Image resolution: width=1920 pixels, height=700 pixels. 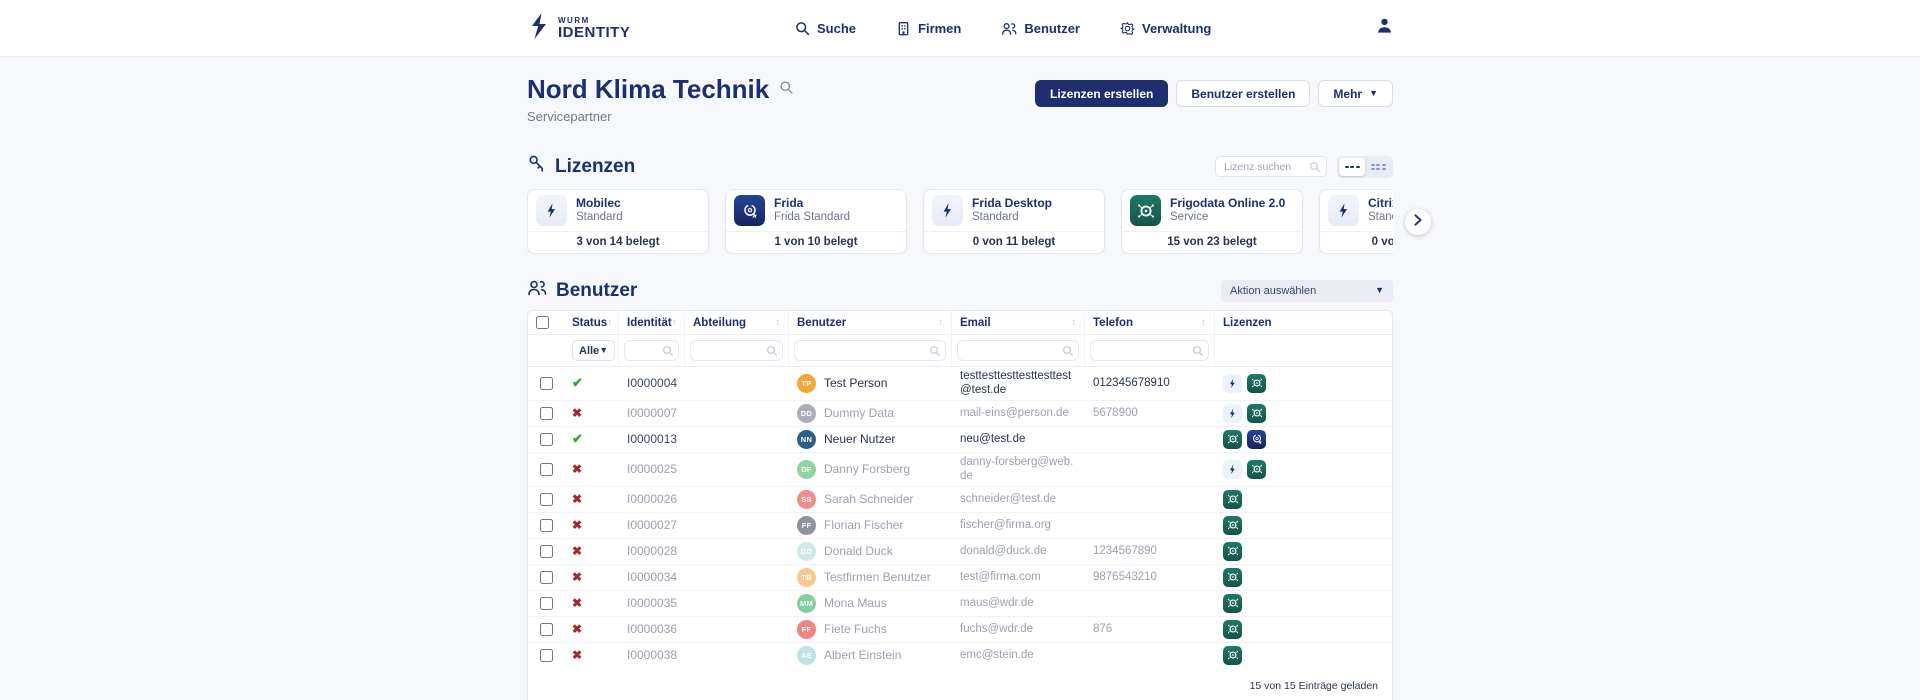 What do you see at coordinates (1313, 685) in the screenshot?
I see `table-footer-status: 15 von 15 Einträge geladen` at bounding box center [1313, 685].